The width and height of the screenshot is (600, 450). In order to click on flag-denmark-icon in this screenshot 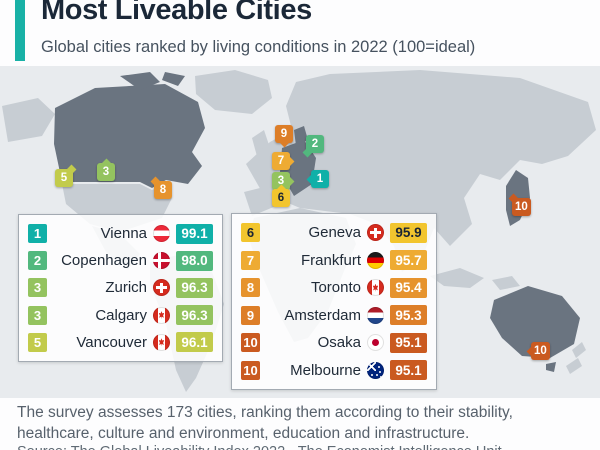, I will do `click(161, 261)`.